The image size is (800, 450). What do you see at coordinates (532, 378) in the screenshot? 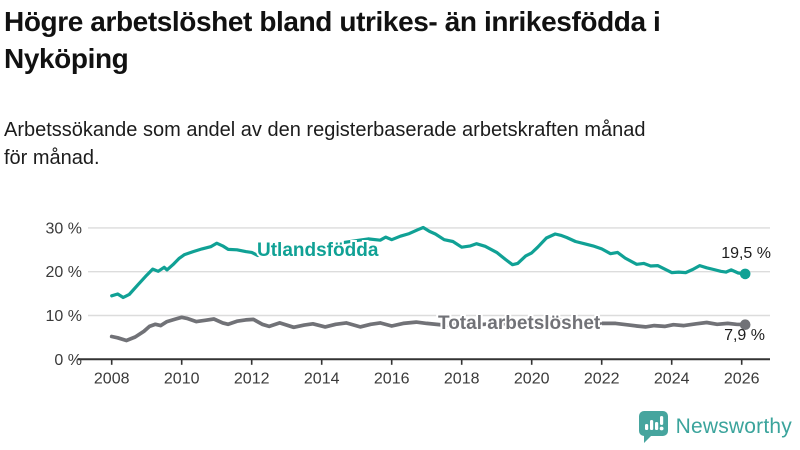
I see `x-tick-label: 2020` at bounding box center [532, 378].